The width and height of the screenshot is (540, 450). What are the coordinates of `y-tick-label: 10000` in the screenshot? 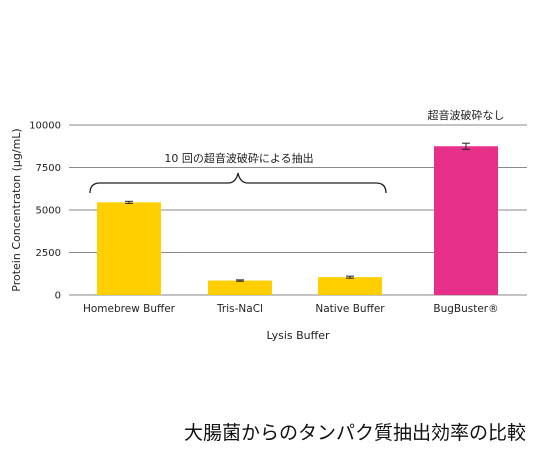 It's located at (45, 126).